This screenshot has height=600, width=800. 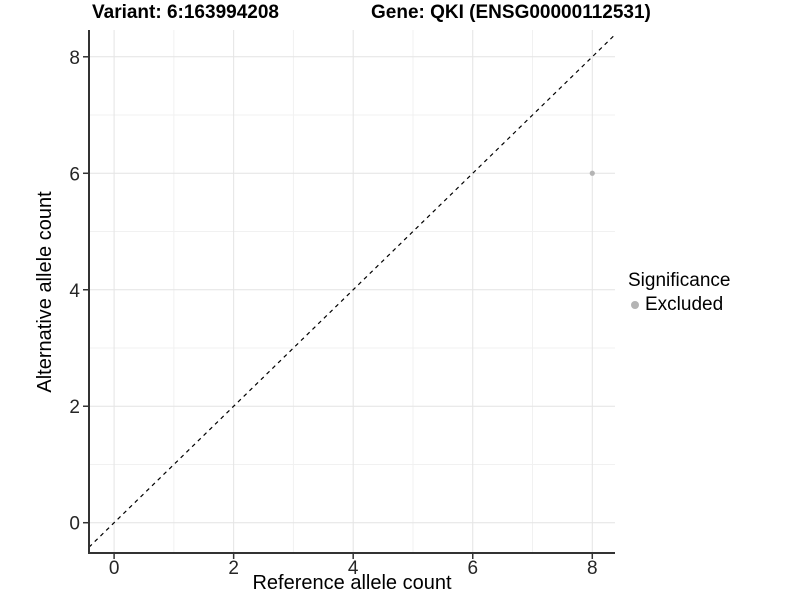 What do you see at coordinates (45, 292) in the screenshot?
I see `y-axis-title: Alternative allele count` at bounding box center [45, 292].